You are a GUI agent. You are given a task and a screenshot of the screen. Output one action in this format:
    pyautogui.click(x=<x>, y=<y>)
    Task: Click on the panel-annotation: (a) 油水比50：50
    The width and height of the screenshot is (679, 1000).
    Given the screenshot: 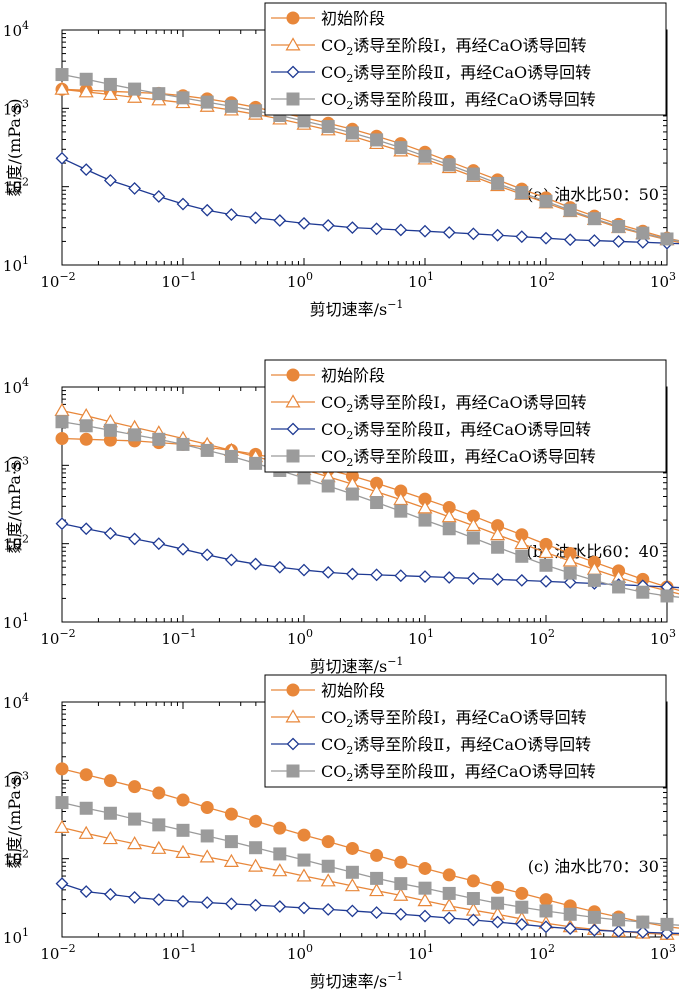 What is the action you would take?
    pyautogui.click(x=593, y=194)
    